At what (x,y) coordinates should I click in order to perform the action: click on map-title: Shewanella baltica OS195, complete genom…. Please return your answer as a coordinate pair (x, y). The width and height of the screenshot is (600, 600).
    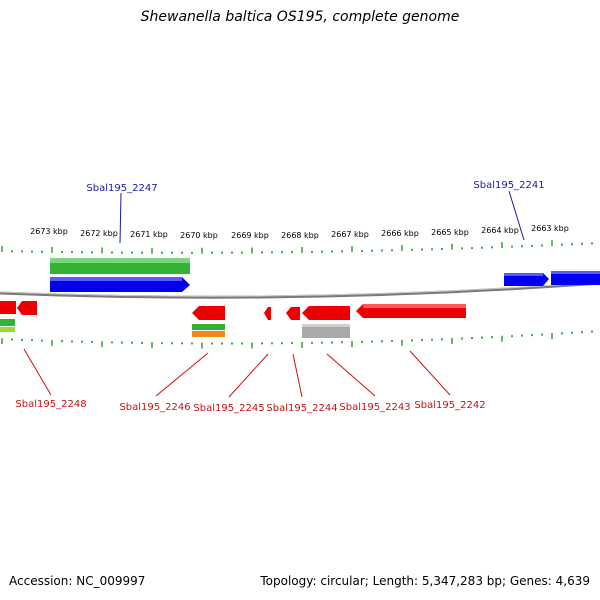
    Looking at the image, I should click on (300, 17).